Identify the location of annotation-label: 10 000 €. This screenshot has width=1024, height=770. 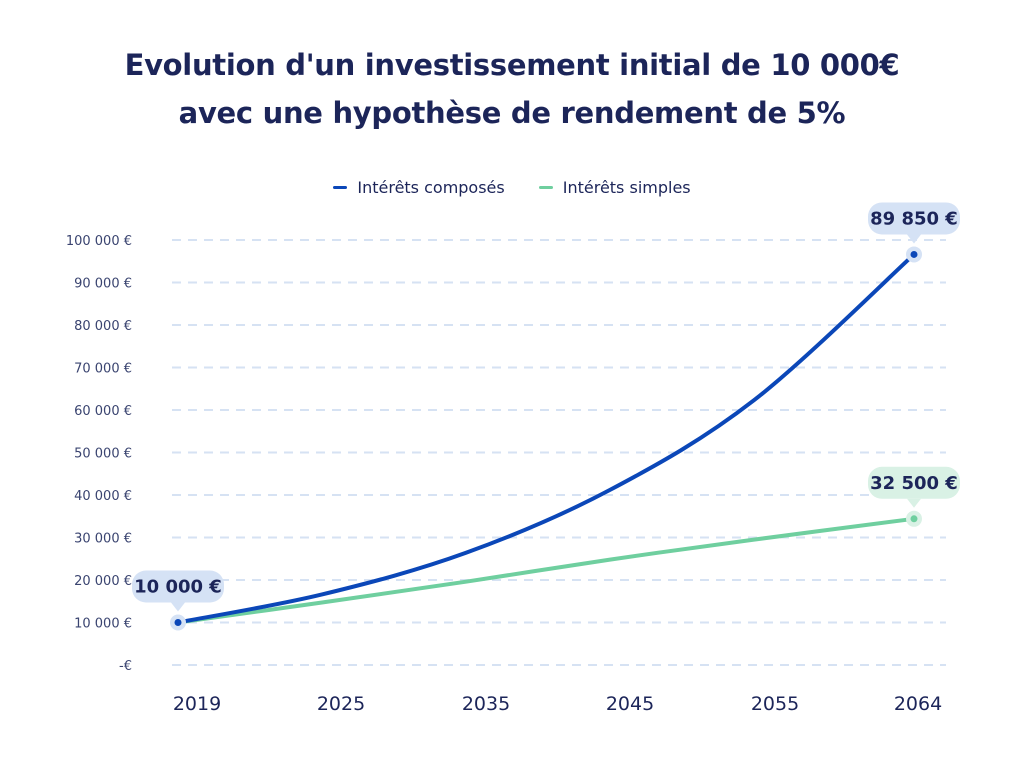
(178, 587).